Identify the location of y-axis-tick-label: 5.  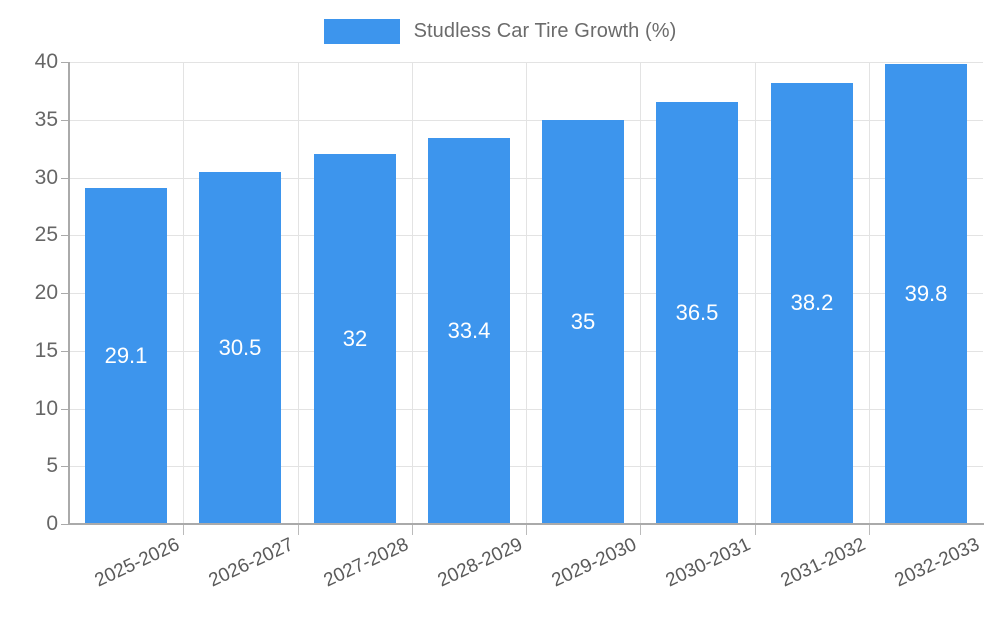
(34, 465).